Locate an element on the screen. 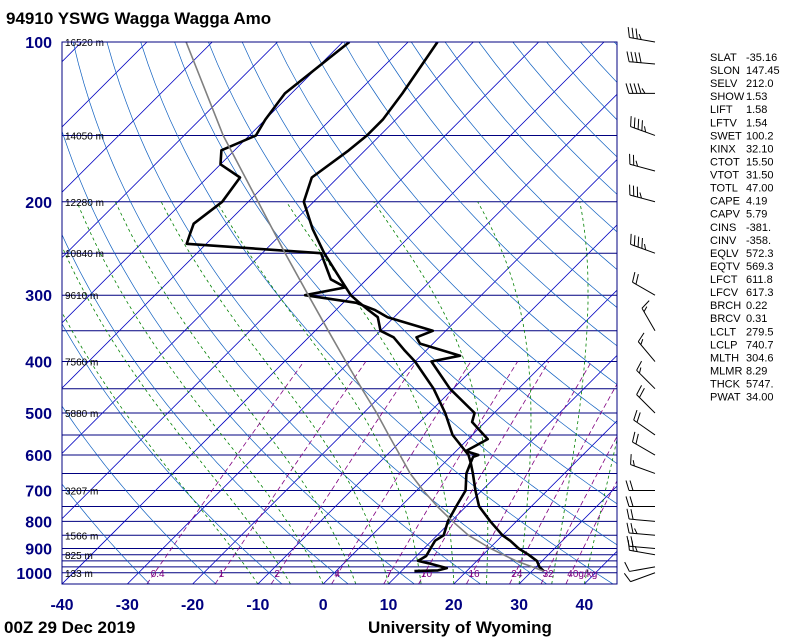 This screenshot has height=640, width=800. mixing-ratio-label: 4 is located at coordinates (337, 574).